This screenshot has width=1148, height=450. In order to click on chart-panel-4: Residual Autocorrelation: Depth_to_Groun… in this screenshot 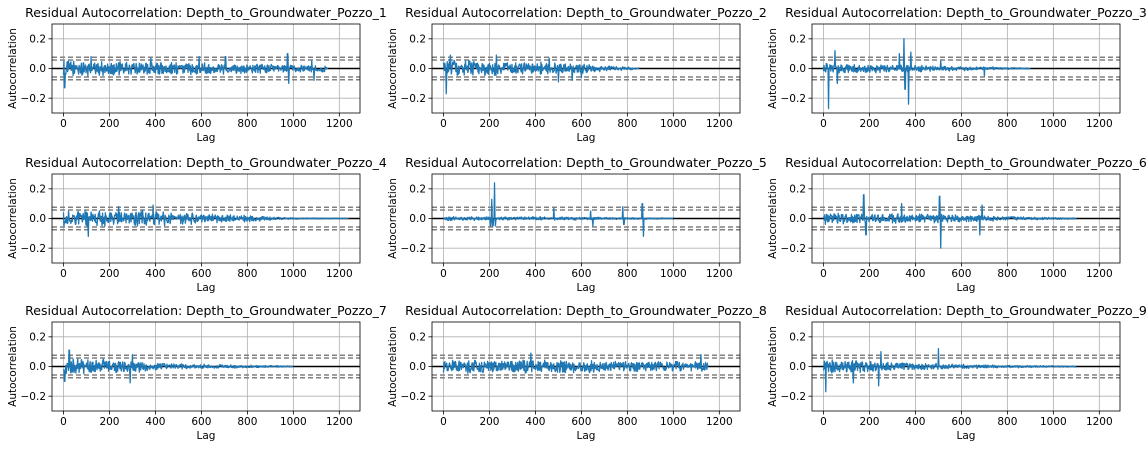, I will do `click(197, 224)`.